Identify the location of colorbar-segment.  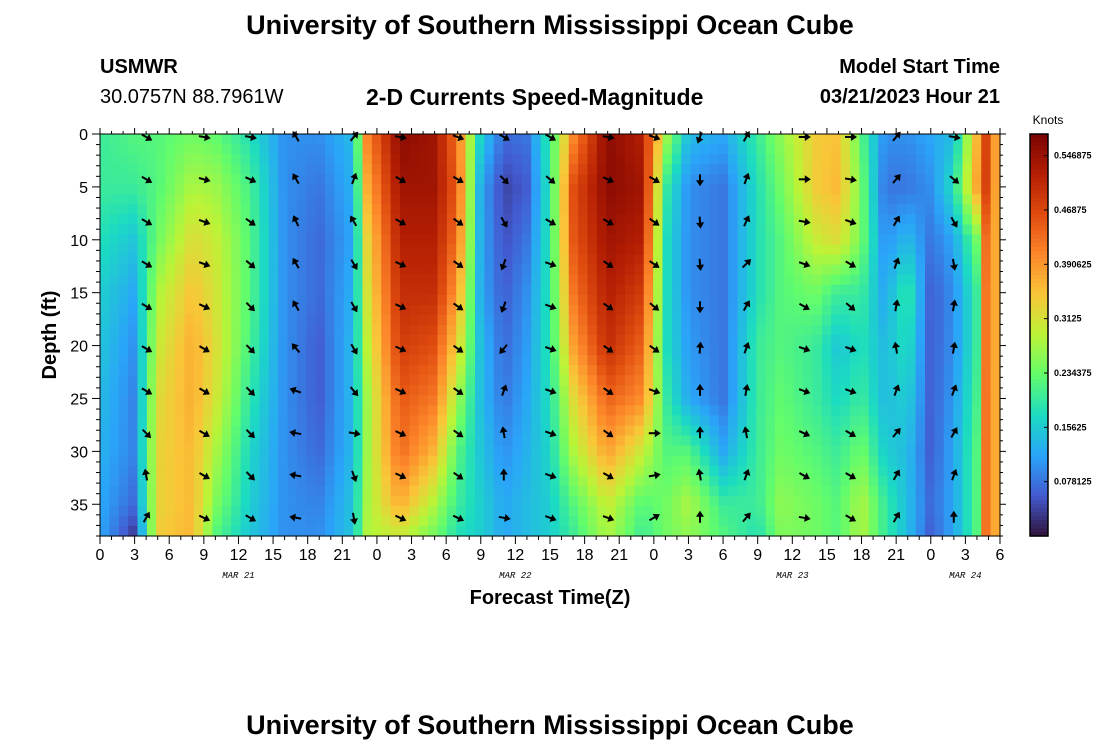
(1039, 337).